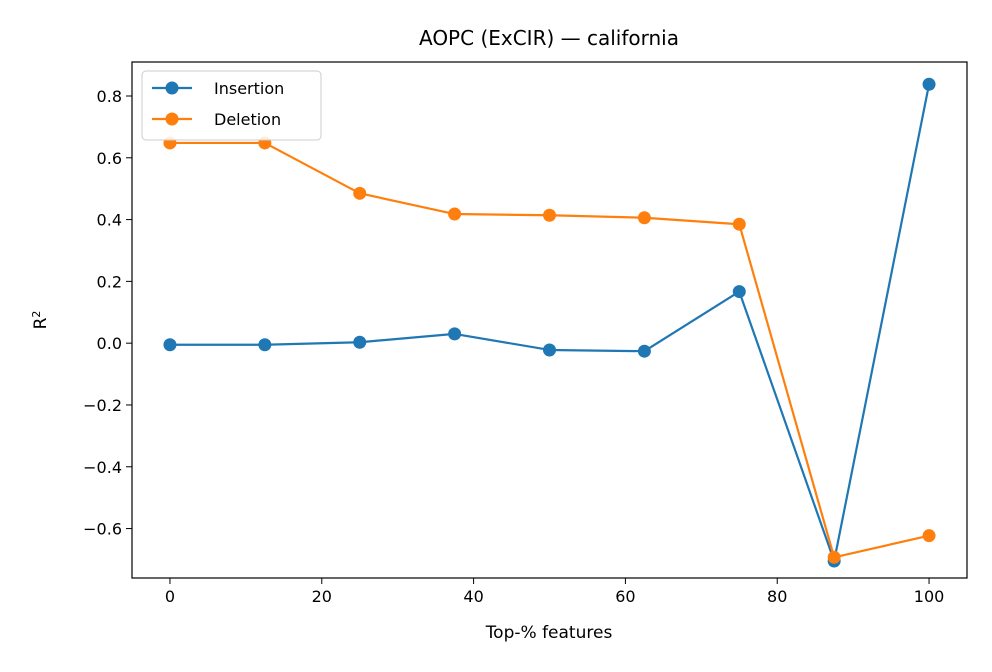 This screenshot has height=672, width=992. Describe the element at coordinates (322, 596) in the screenshot. I see `x-tick-label: 20` at that location.